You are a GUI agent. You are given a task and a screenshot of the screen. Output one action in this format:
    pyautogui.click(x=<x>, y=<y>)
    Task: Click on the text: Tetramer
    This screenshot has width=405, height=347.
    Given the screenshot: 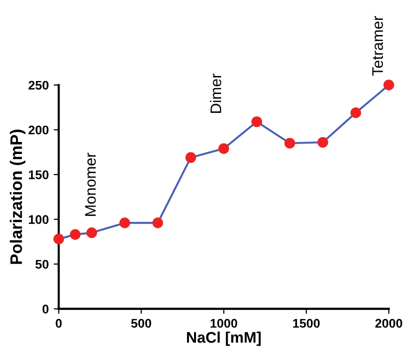 What is the action you would take?
    pyautogui.click(x=377, y=46)
    